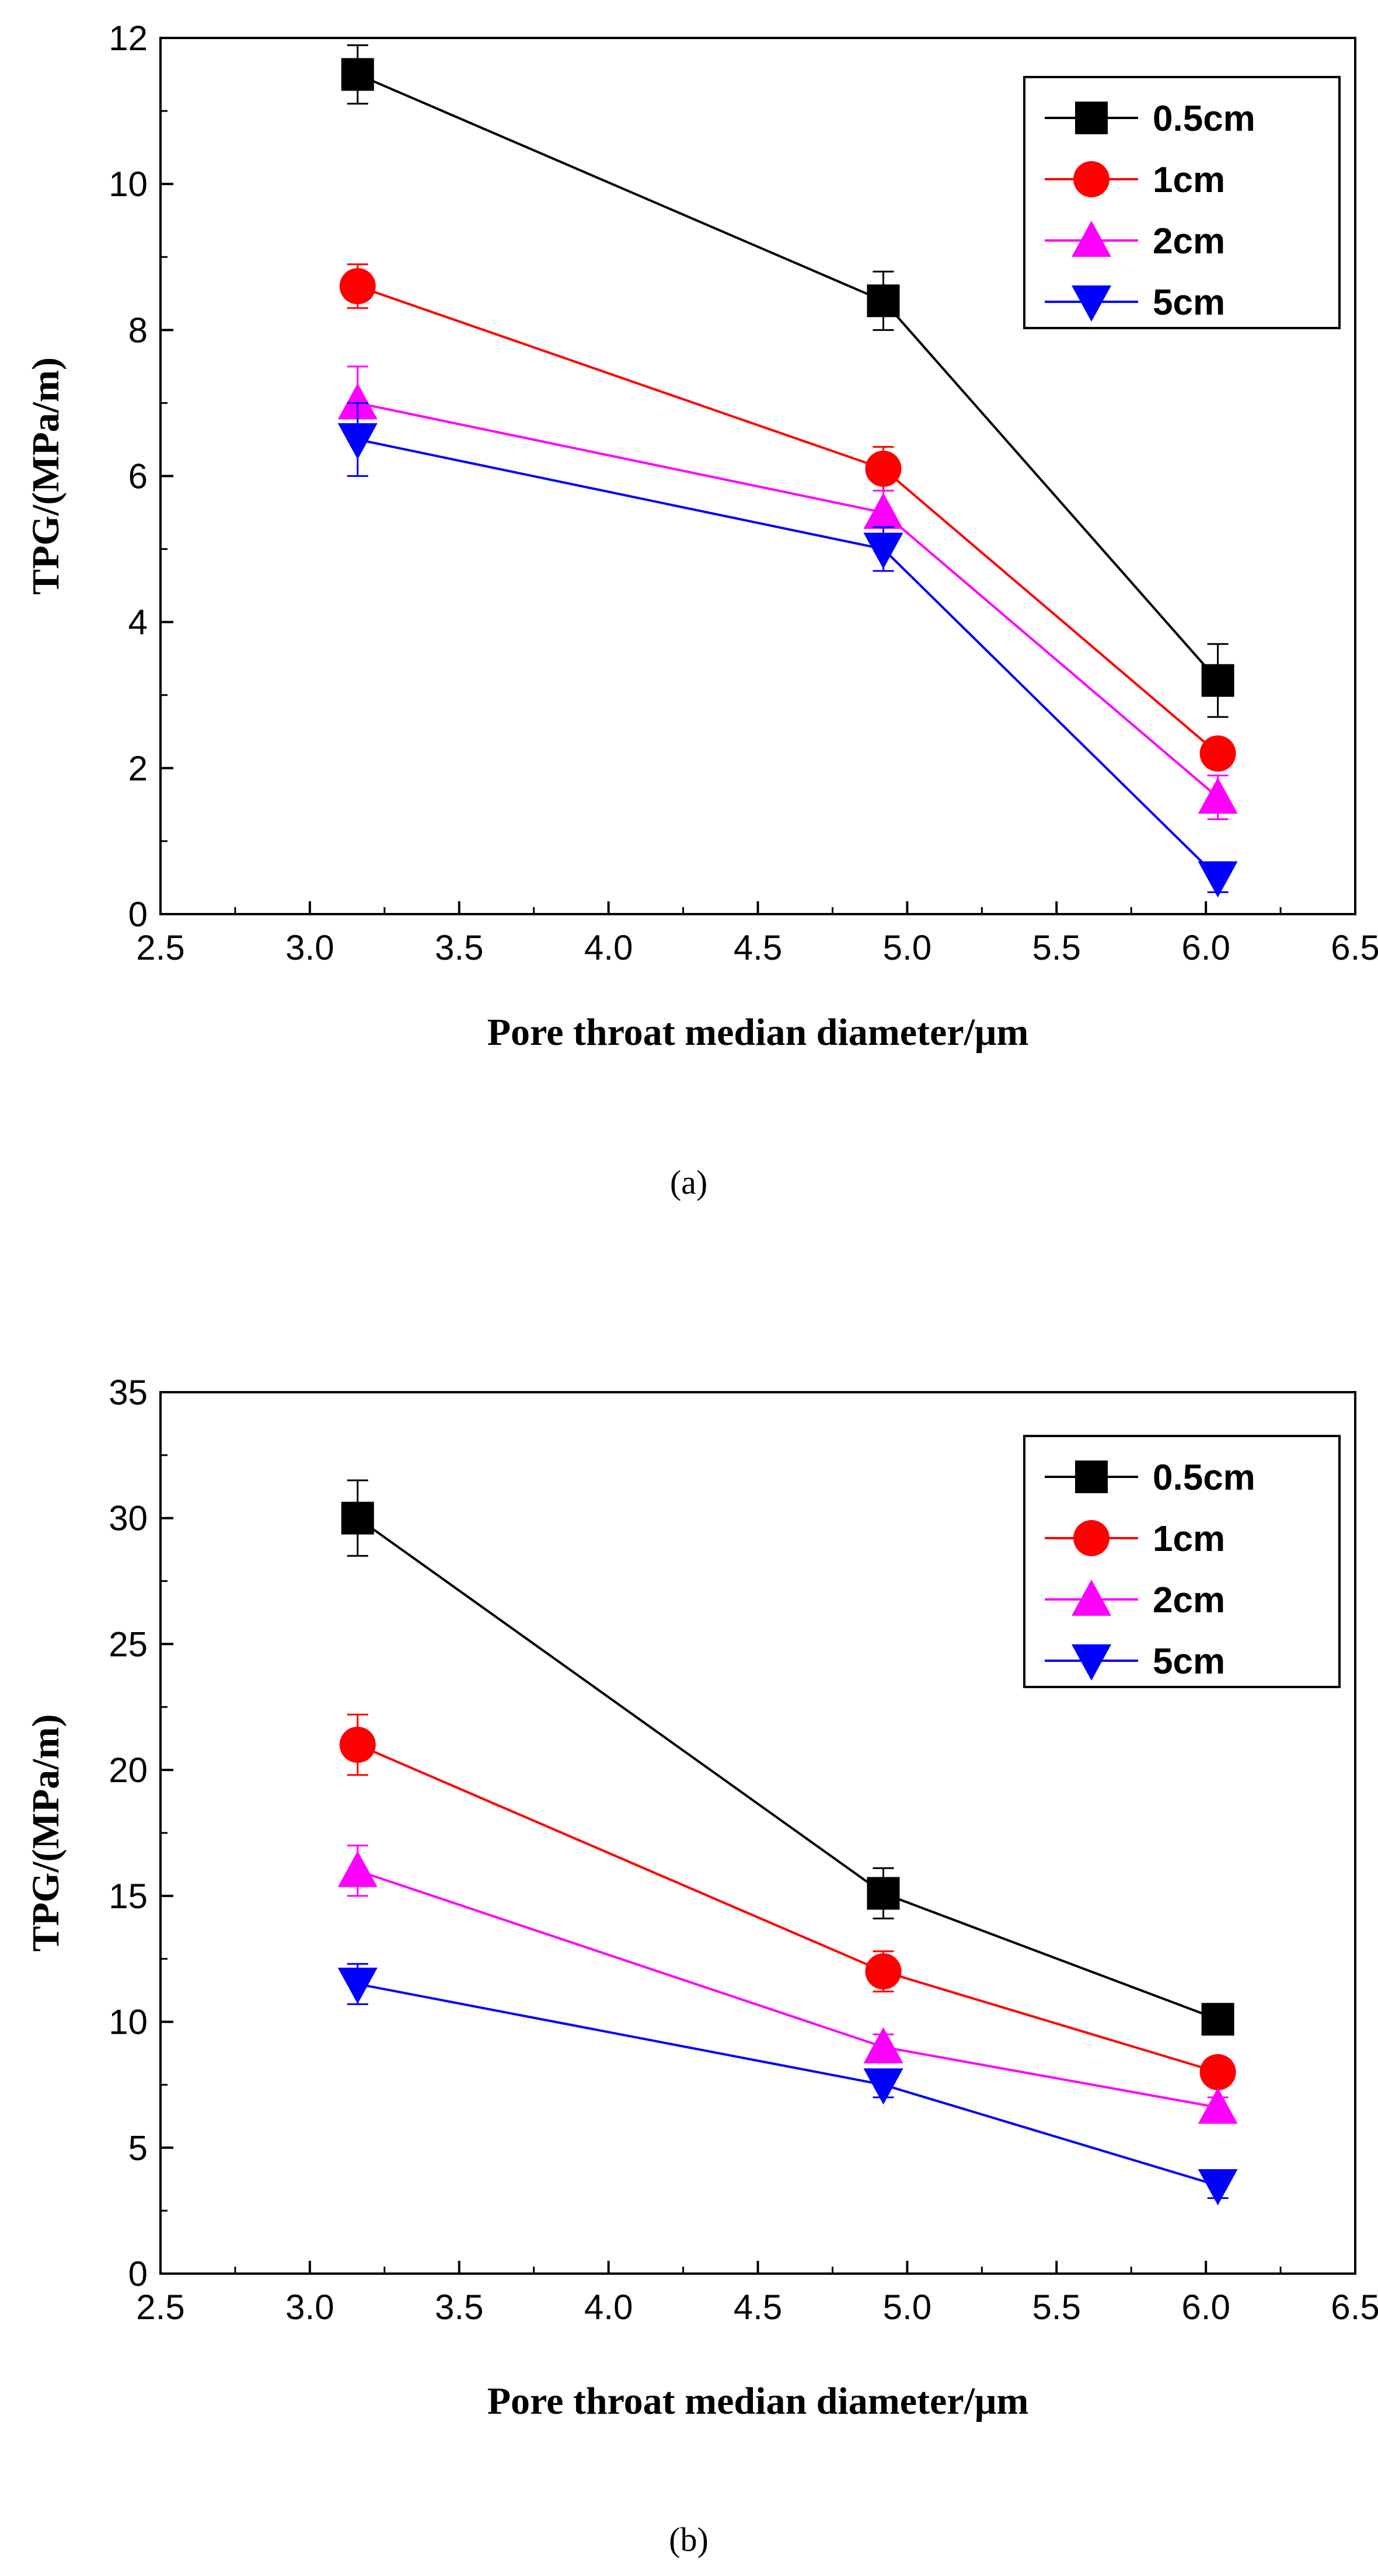 Image resolution: width=1378 pixels, height=2576 pixels. What do you see at coordinates (138, 477) in the screenshot?
I see `y-tick-label: 6` at bounding box center [138, 477].